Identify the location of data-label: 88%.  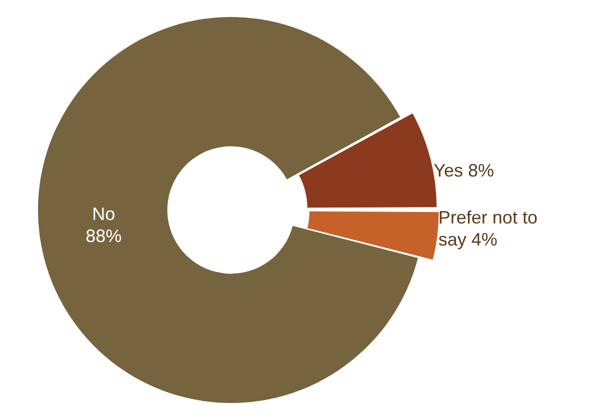
(104, 236).